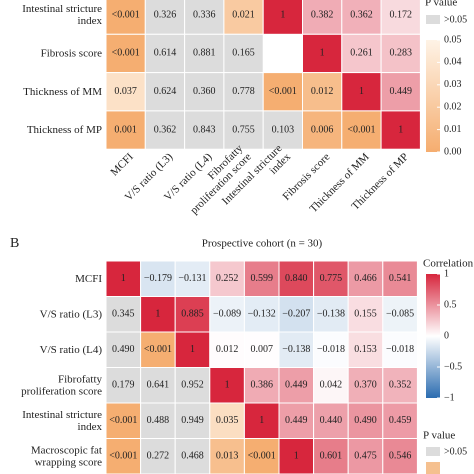 This screenshot has width=474, height=474. Describe the element at coordinates (243, 129) in the screenshot. I see `cell-label: 0.755` at that location.